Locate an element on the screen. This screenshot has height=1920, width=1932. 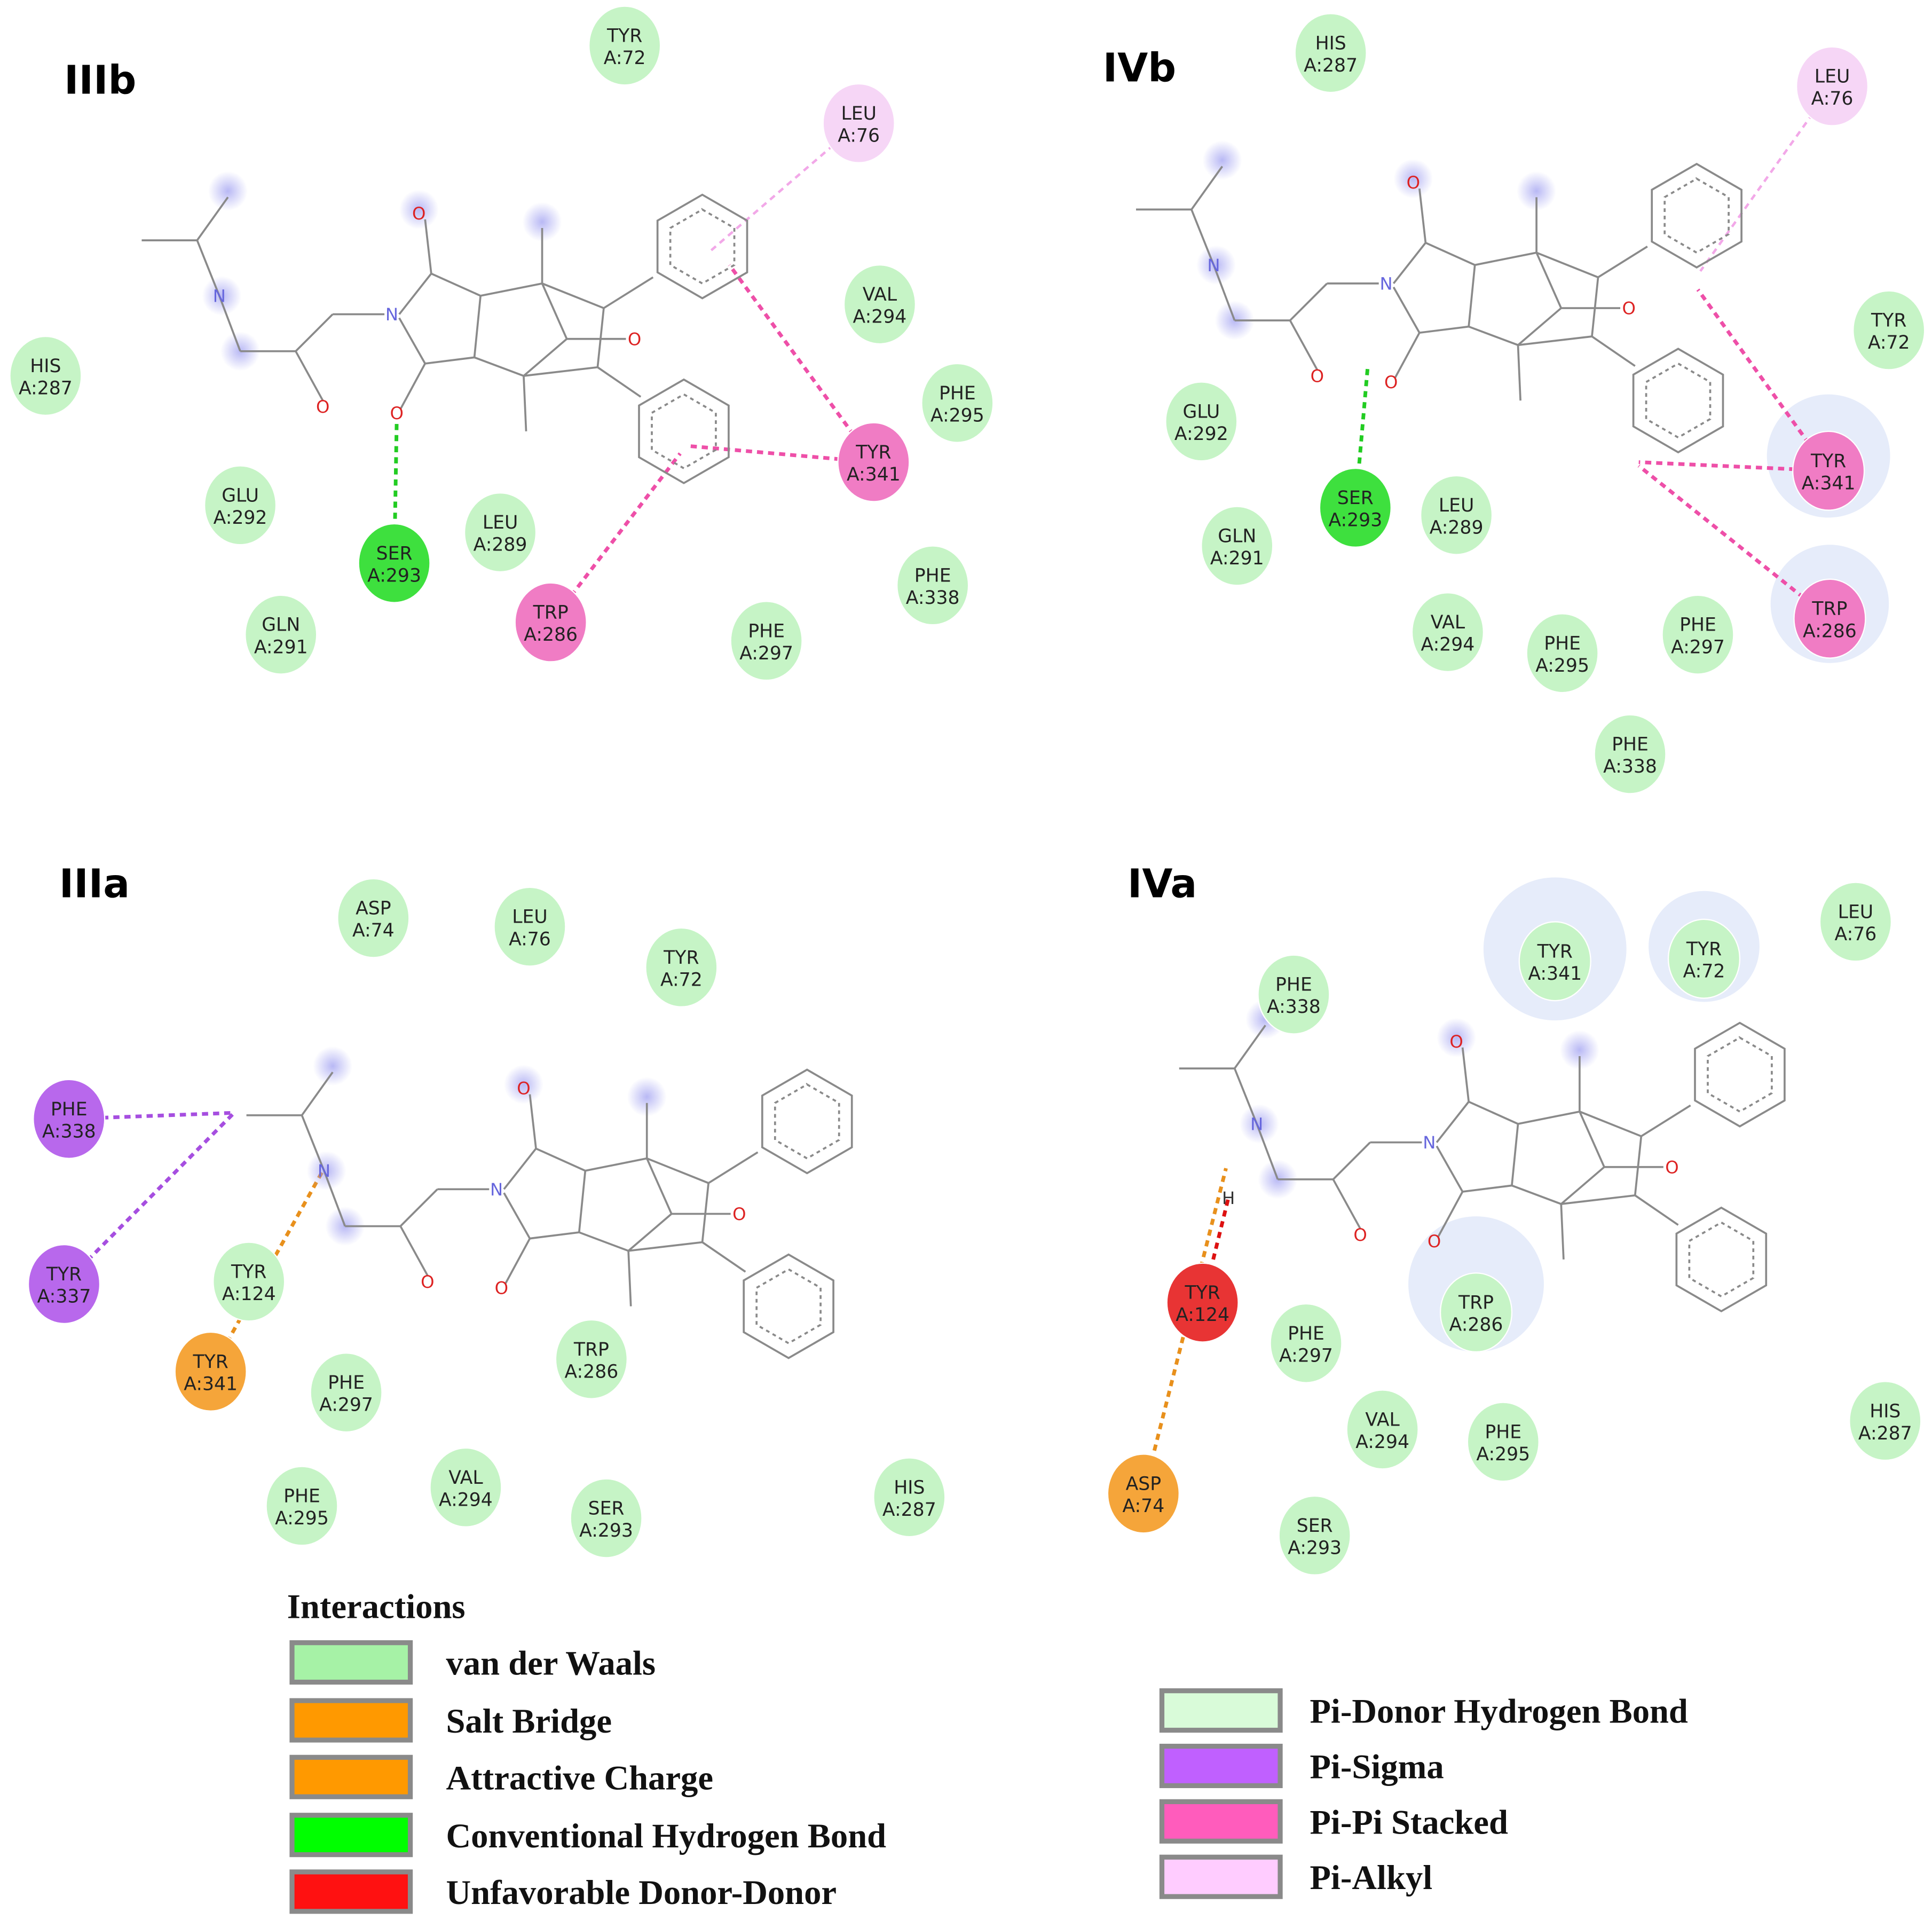
residue-id: A:72 is located at coordinates (682, 979).